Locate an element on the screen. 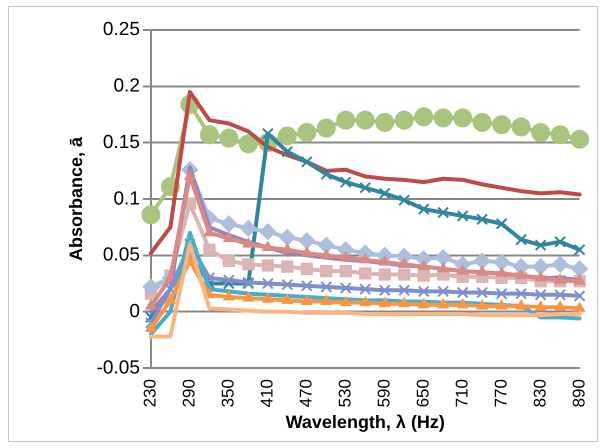 The image size is (603, 448). x-tick-label: 830 is located at coordinates (540, 393).